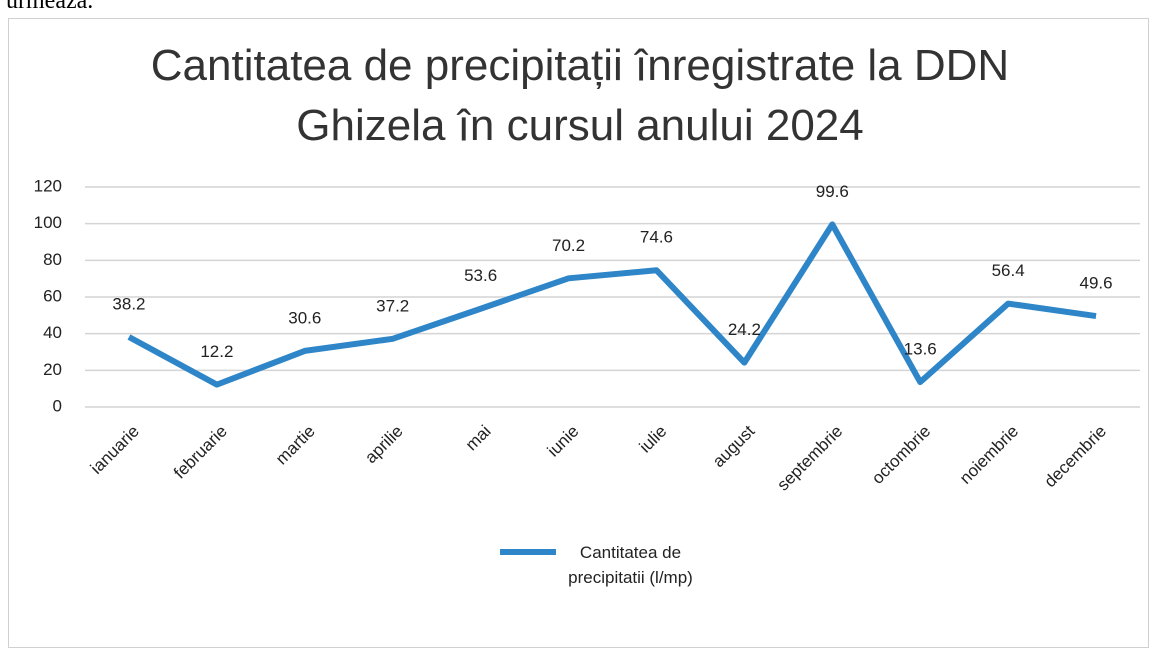 This screenshot has height=648, width=1155. Describe the element at coordinates (48, 222) in the screenshot. I see `y-tick-label: 100` at that location.